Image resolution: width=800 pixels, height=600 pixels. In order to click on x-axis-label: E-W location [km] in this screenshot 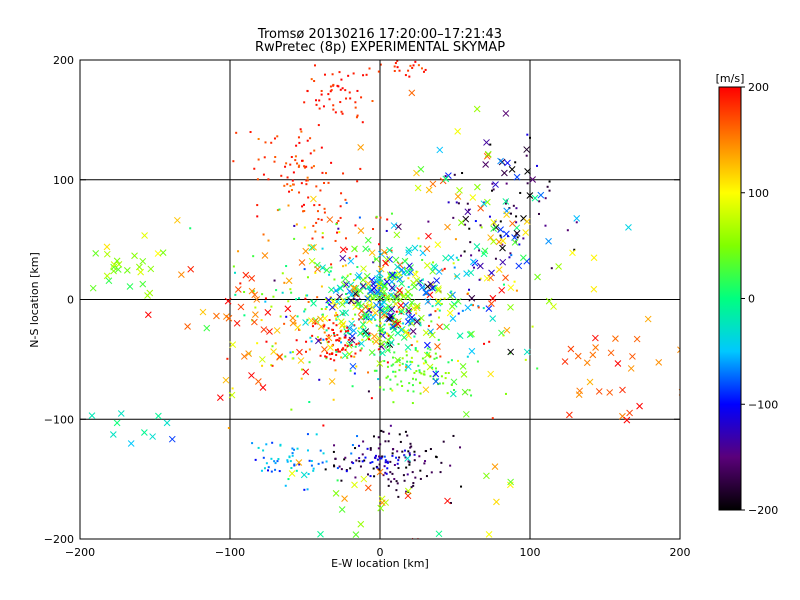, I will do `click(380, 563)`.